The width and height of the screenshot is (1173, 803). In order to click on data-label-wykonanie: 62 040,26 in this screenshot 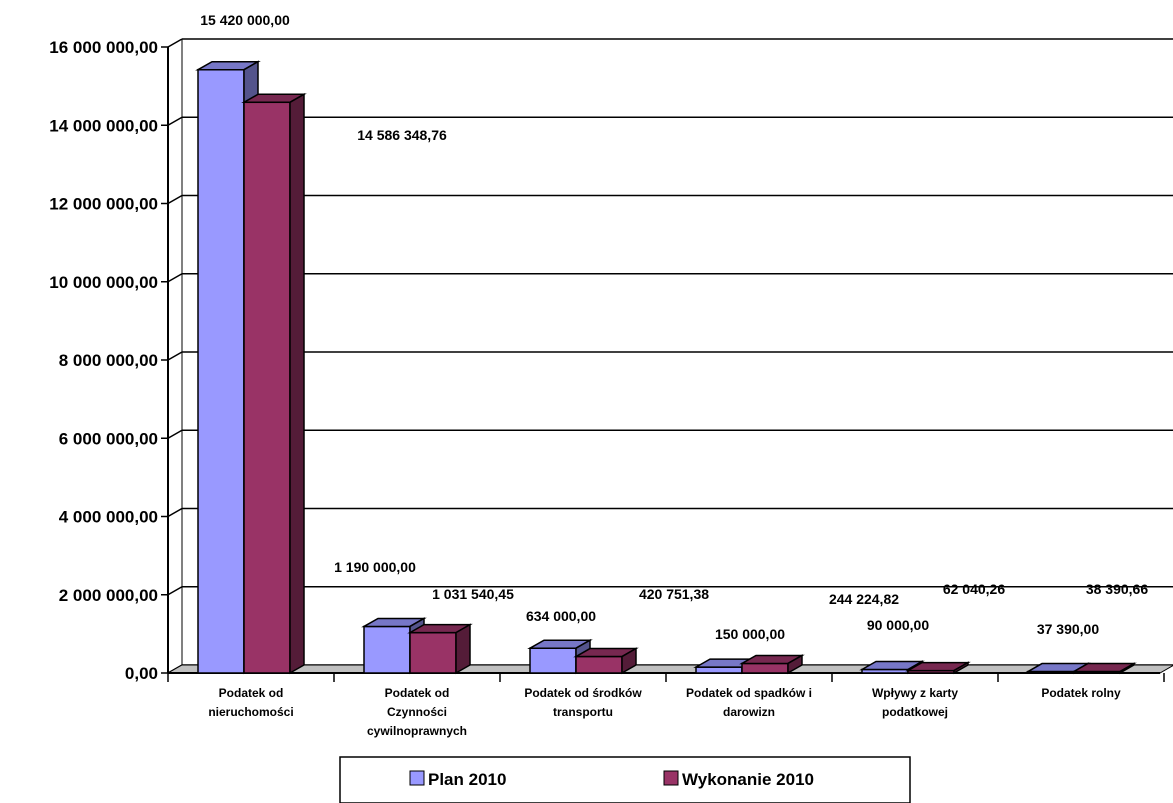, I will do `click(974, 589)`.